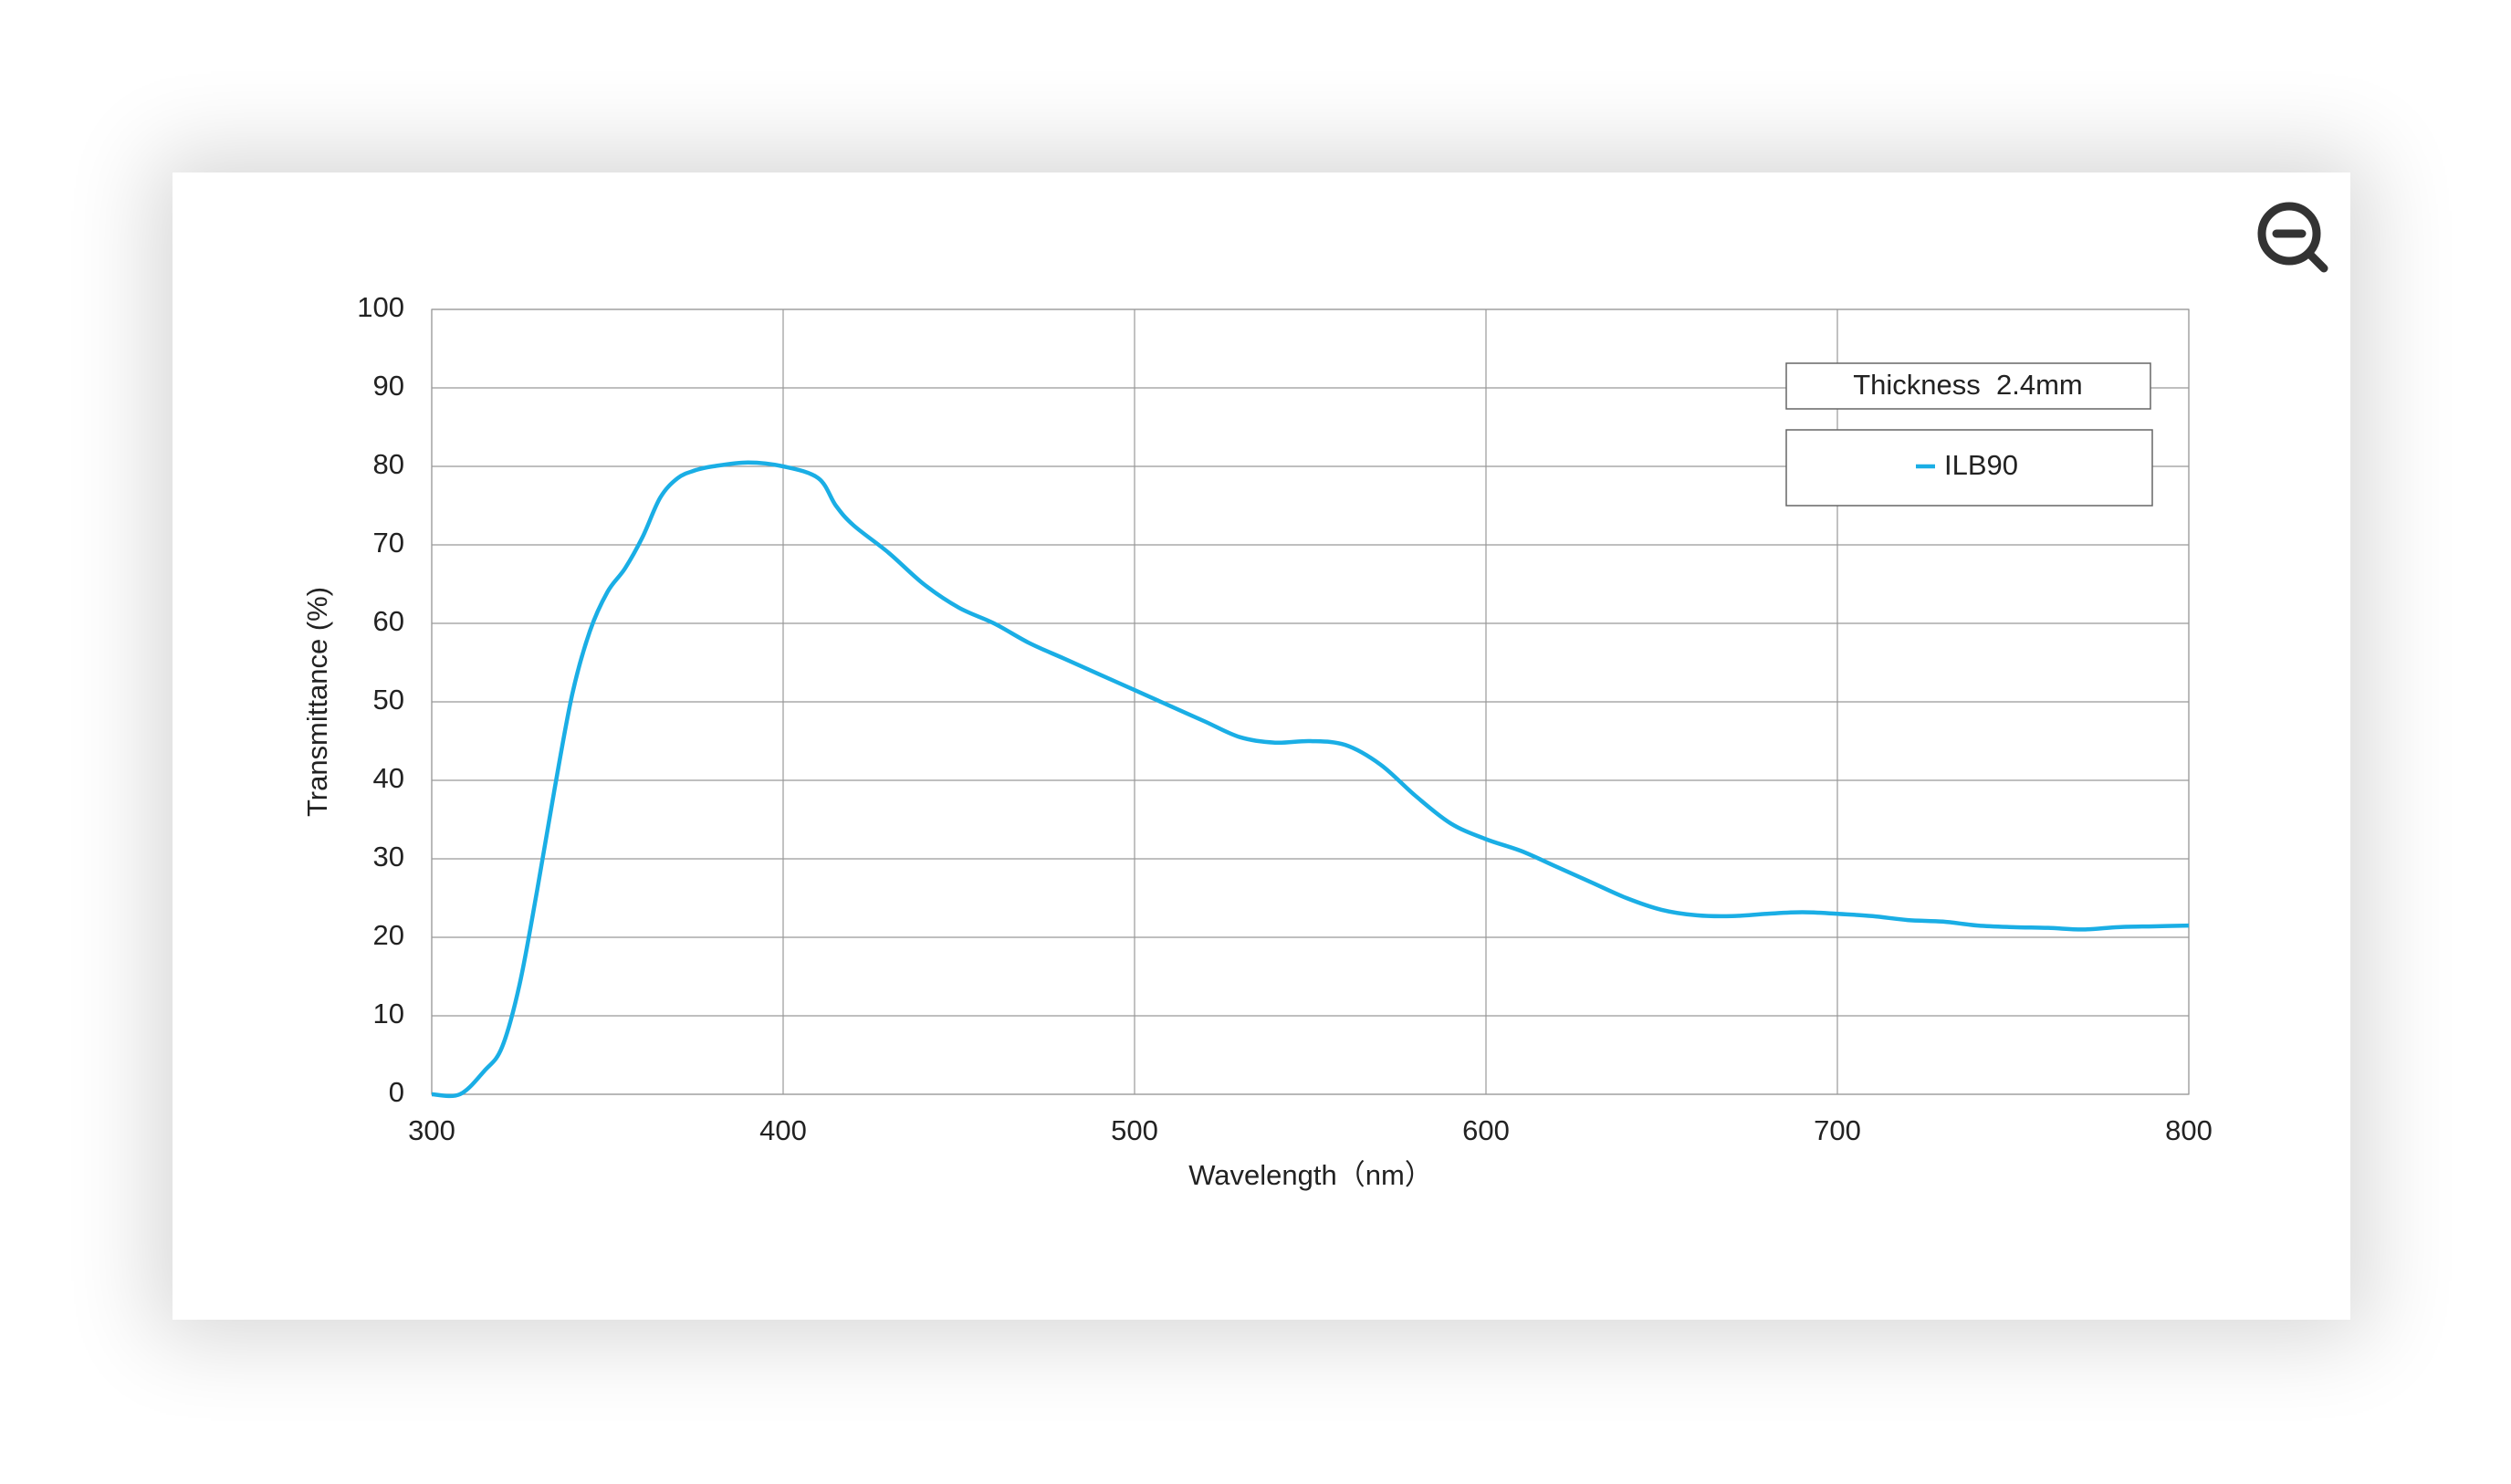 The width and height of the screenshot is (2511, 1484). What do you see at coordinates (388, 621) in the screenshot?
I see `y-tick-label: 60` at bounding box center [388, 621].